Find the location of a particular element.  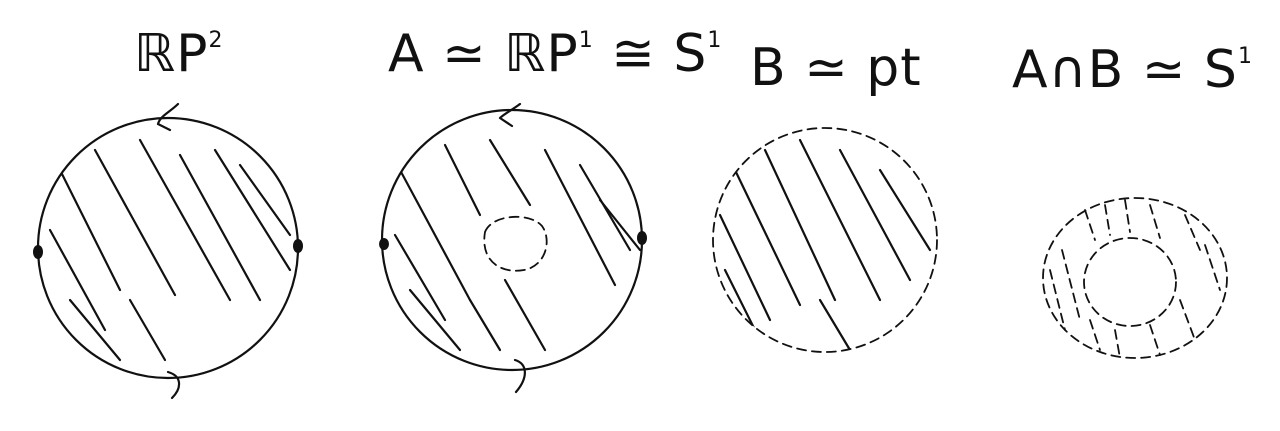

rp2-hatching is located at coordinates (170, 250).